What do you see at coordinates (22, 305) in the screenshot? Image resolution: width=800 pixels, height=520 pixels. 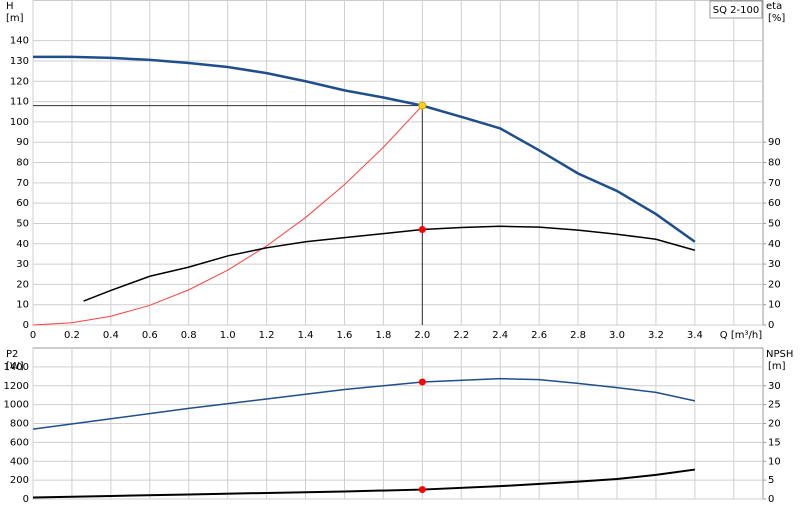 I see `y-tick-label: 10` at bounding box center [22, 305].